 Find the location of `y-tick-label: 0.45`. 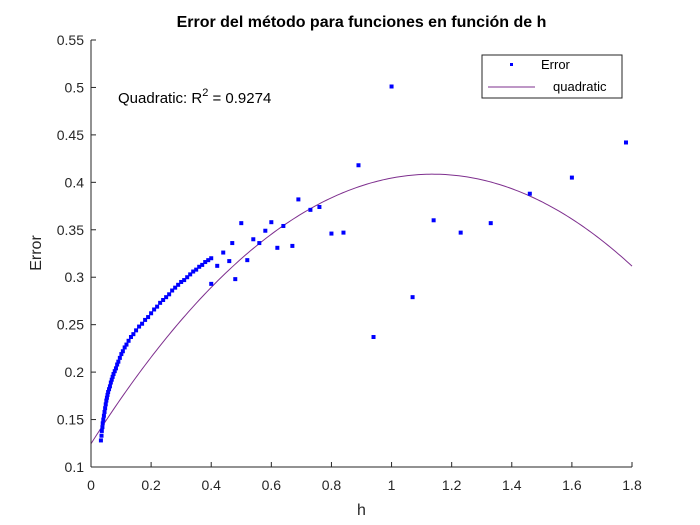

y-tick-label: 0.45 is located at coordinates (70, 135).